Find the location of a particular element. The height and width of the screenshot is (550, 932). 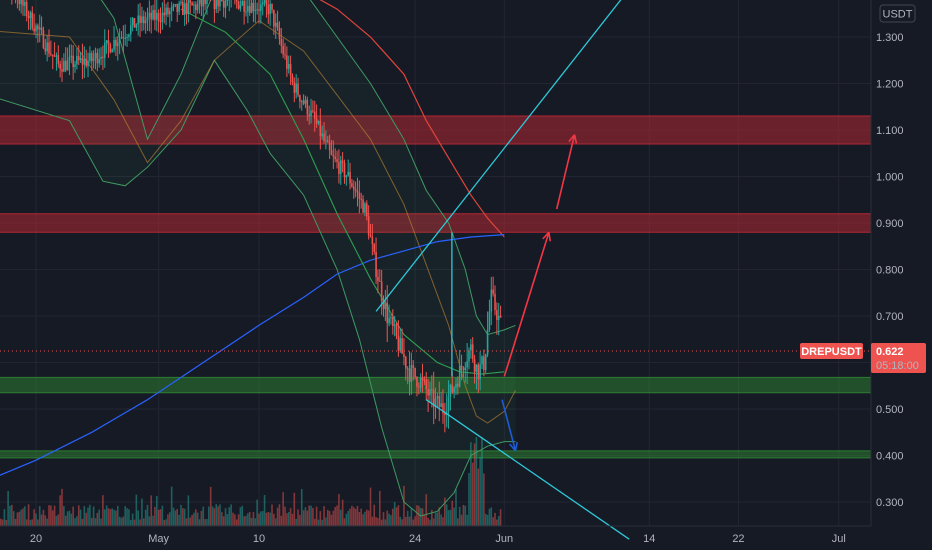

arrow-up-first is located at coordinates (526, 304).